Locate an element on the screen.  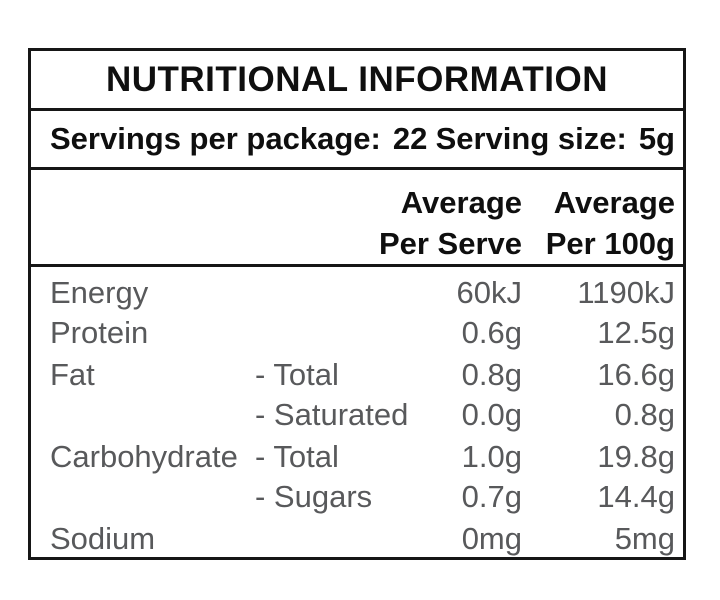
column-header-per-100g-line2: Per 100g is located at coordinates (610, 243).